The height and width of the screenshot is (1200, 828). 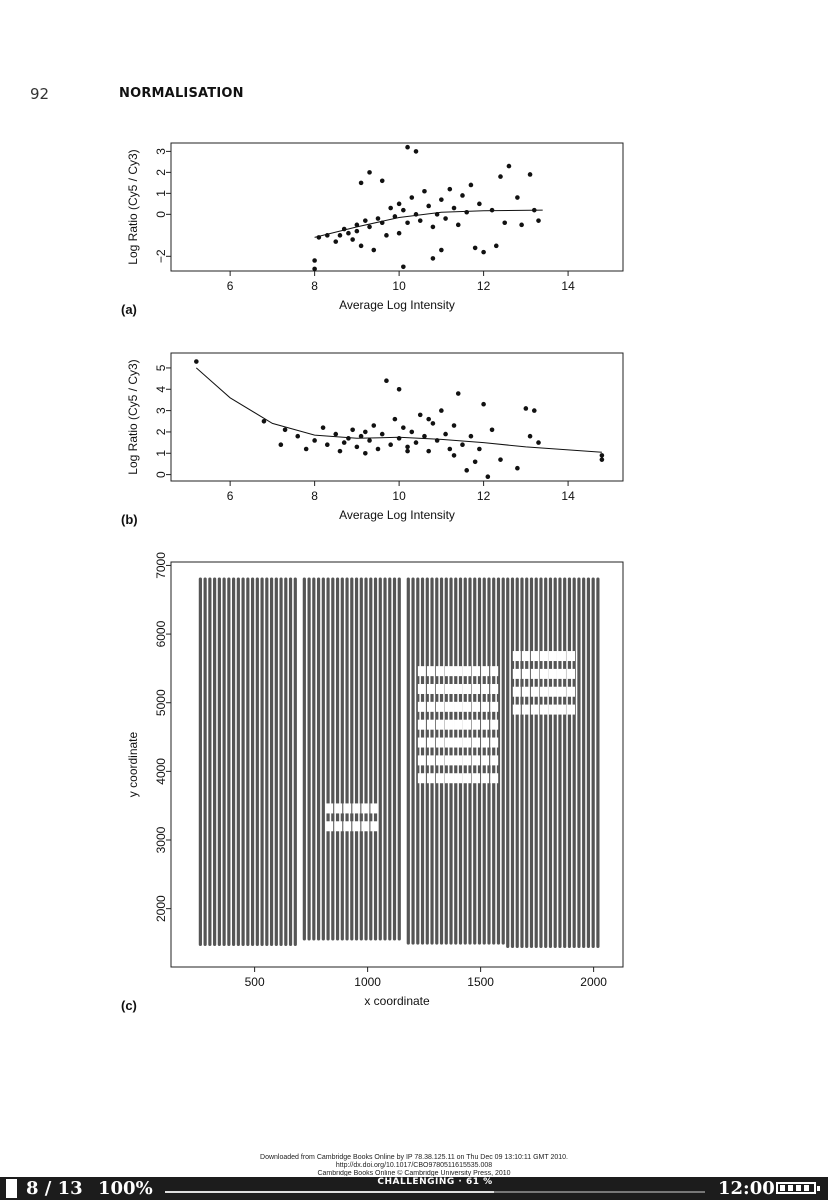 What do you see at coordinates (330, 1192) in the screenshot?
I see `reading-progress-fill` at bounding box center [330, 1192].